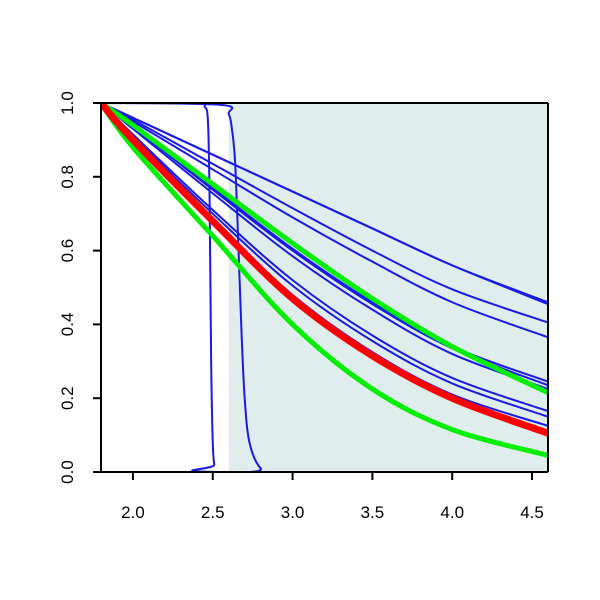  What do you see at coordinates (213, 512) in the screenshot?
I see `x-tick-label: 2.5` at bounding box center [213, 512].